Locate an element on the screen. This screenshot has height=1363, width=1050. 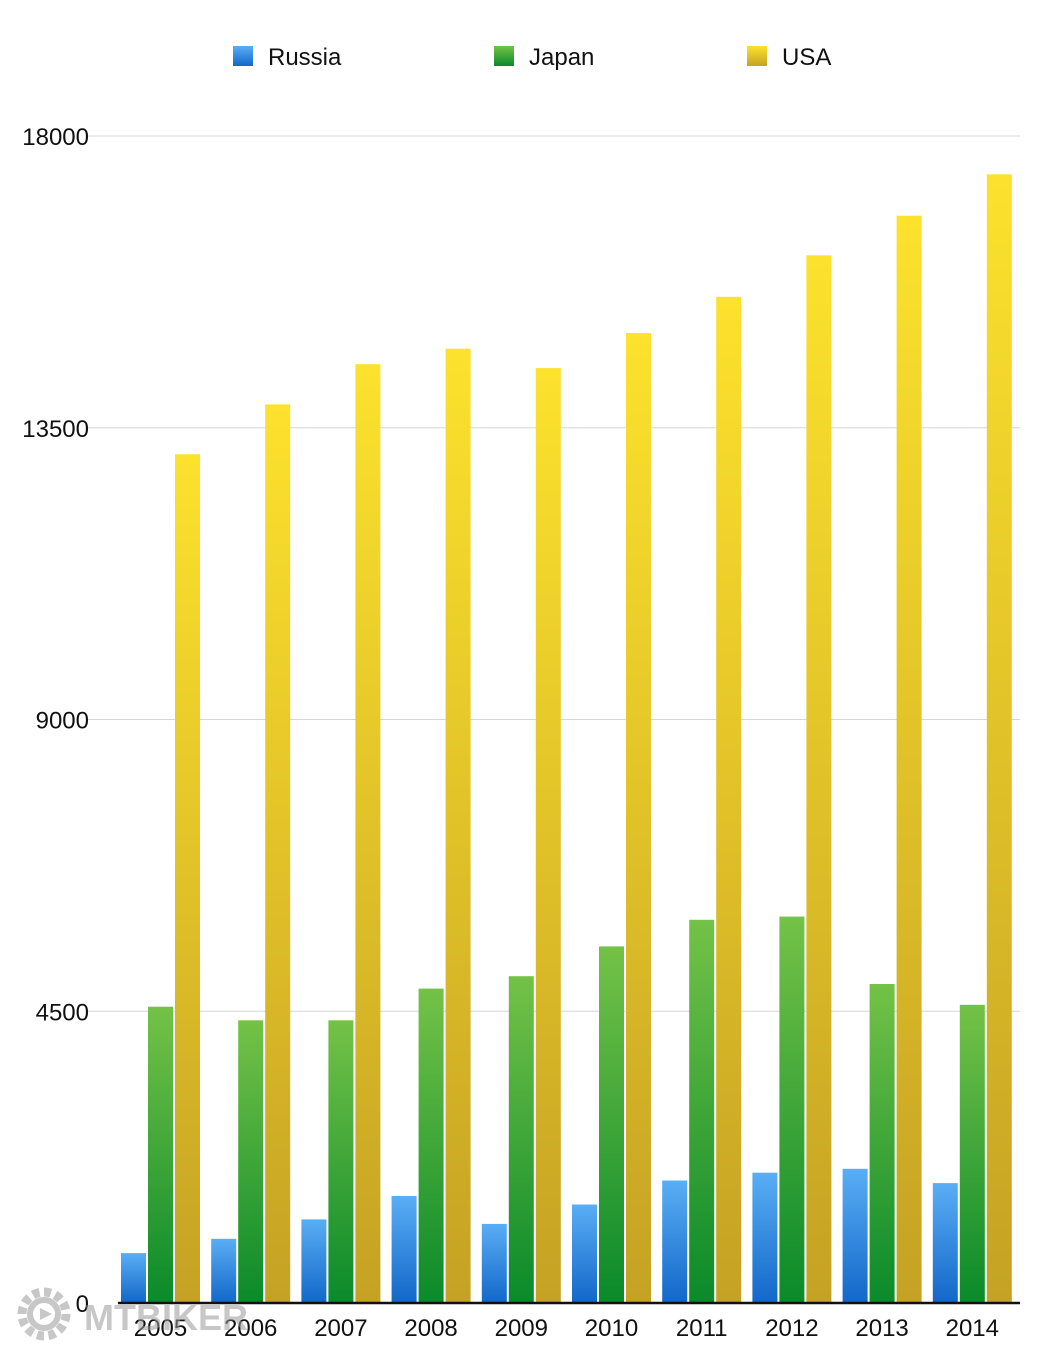
x-tick-label: 2011 is located at coordinates (702, 1328).